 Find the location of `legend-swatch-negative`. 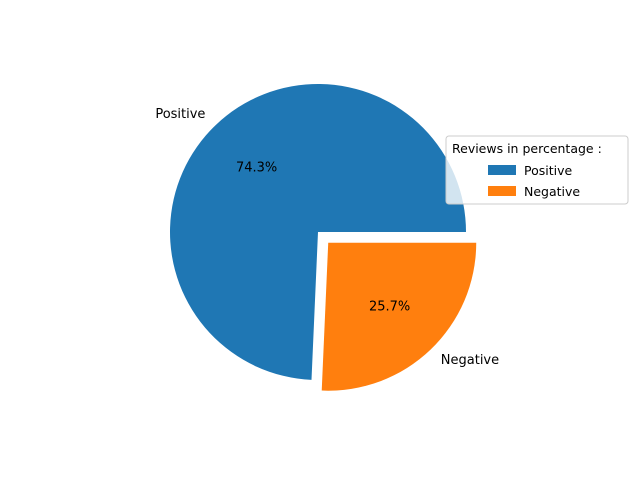

legend-swatch-negative is located at coordinates (502, 191).